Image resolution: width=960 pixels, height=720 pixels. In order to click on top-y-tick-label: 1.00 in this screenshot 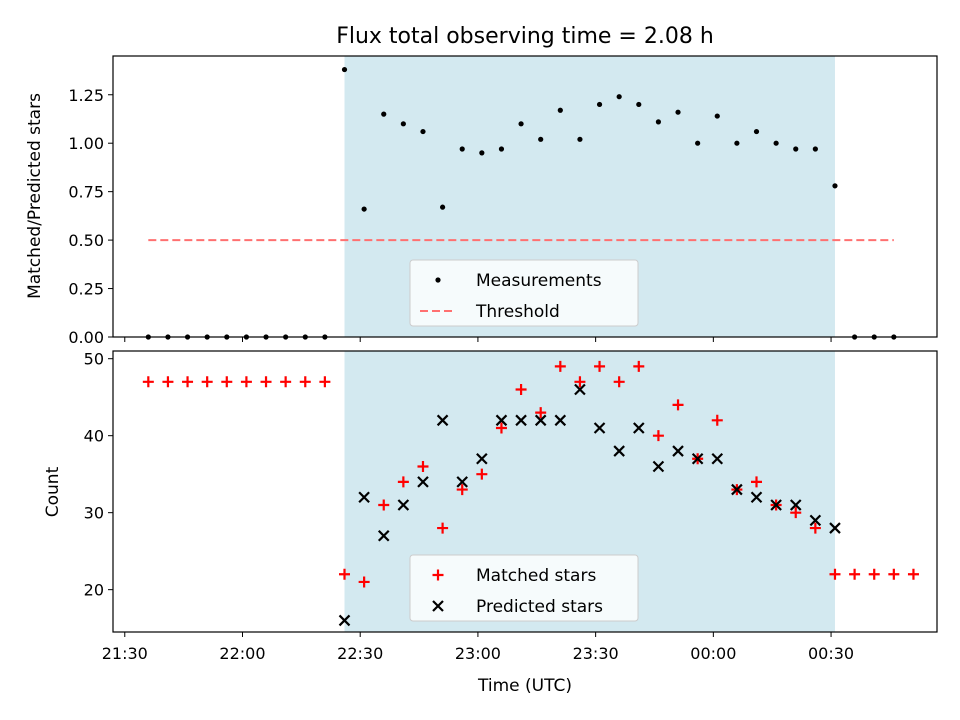, I will do `click(86, 143)`.